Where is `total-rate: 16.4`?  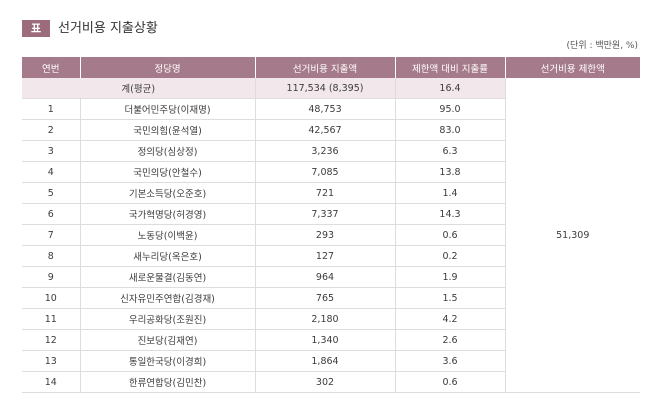 total-rate: 16.4 is located at coordinates (449, 88).